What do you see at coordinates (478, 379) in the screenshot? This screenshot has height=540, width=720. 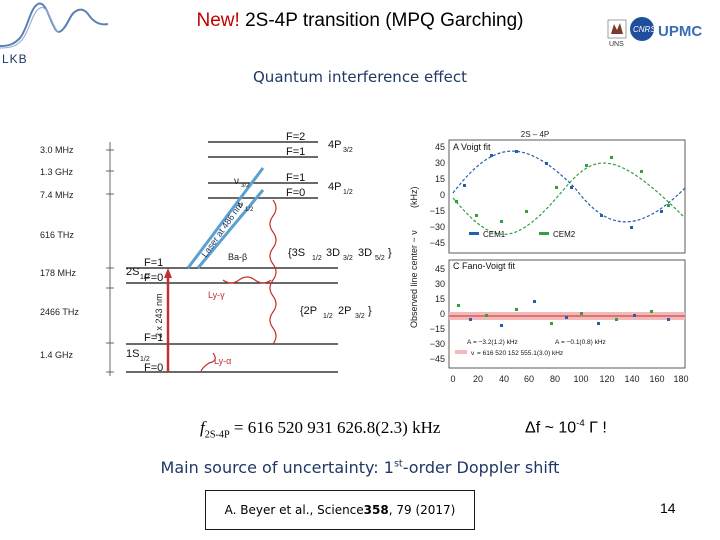 I see `svg-text: 20` at bounding box center [478, 379].